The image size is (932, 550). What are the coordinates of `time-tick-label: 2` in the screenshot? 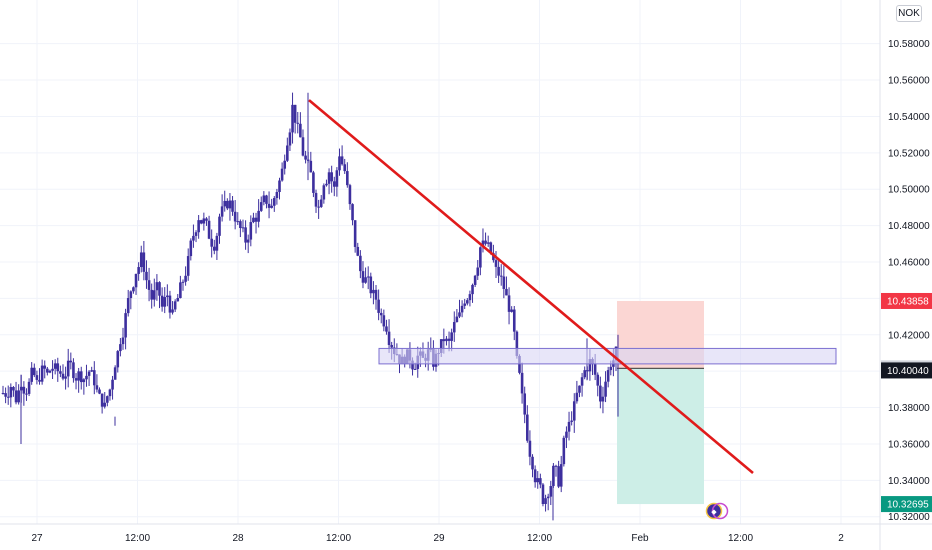 It's located at (841, 538).